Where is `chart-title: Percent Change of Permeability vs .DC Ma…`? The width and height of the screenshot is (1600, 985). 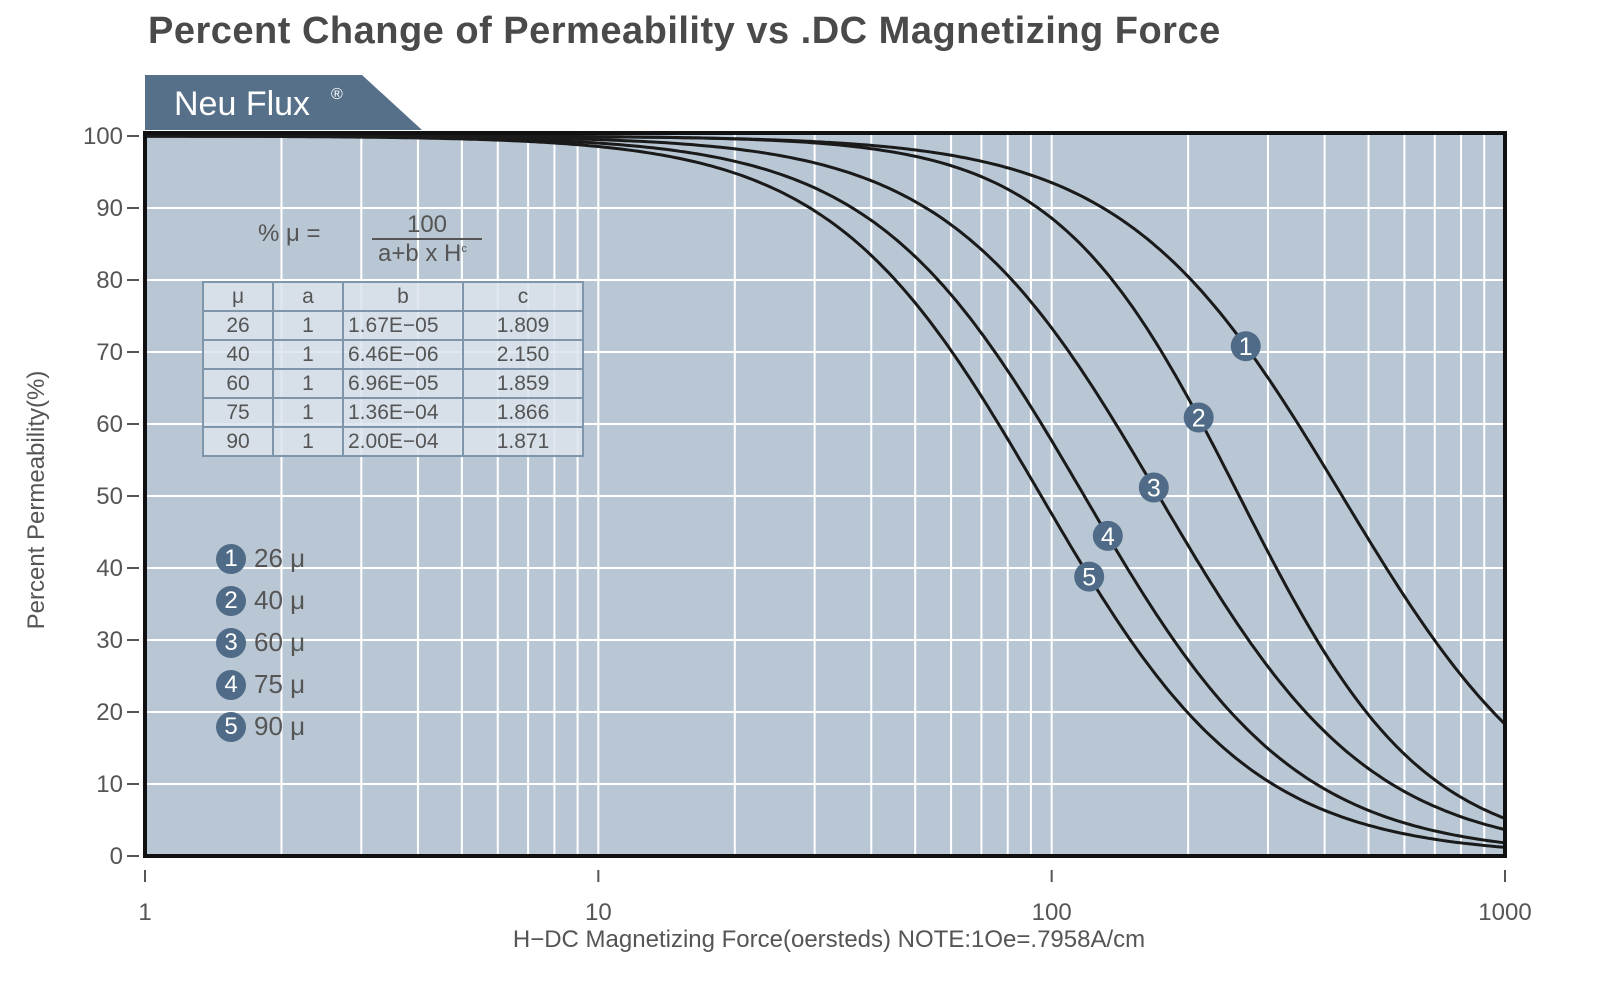
chart-title: Percent Change of Permeability vs .DC Ma… is located at coordinates (684, 31).